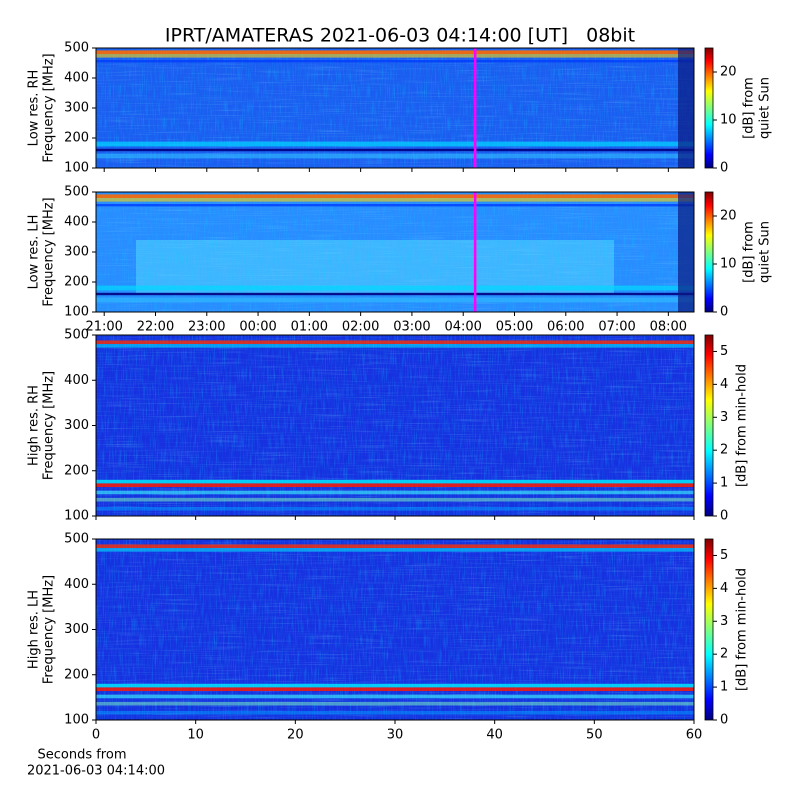  What do you see at coordinates (155, 327) in the screenshot?
I see `x-tick-label: 22:00` at bounding box center [155, 327].